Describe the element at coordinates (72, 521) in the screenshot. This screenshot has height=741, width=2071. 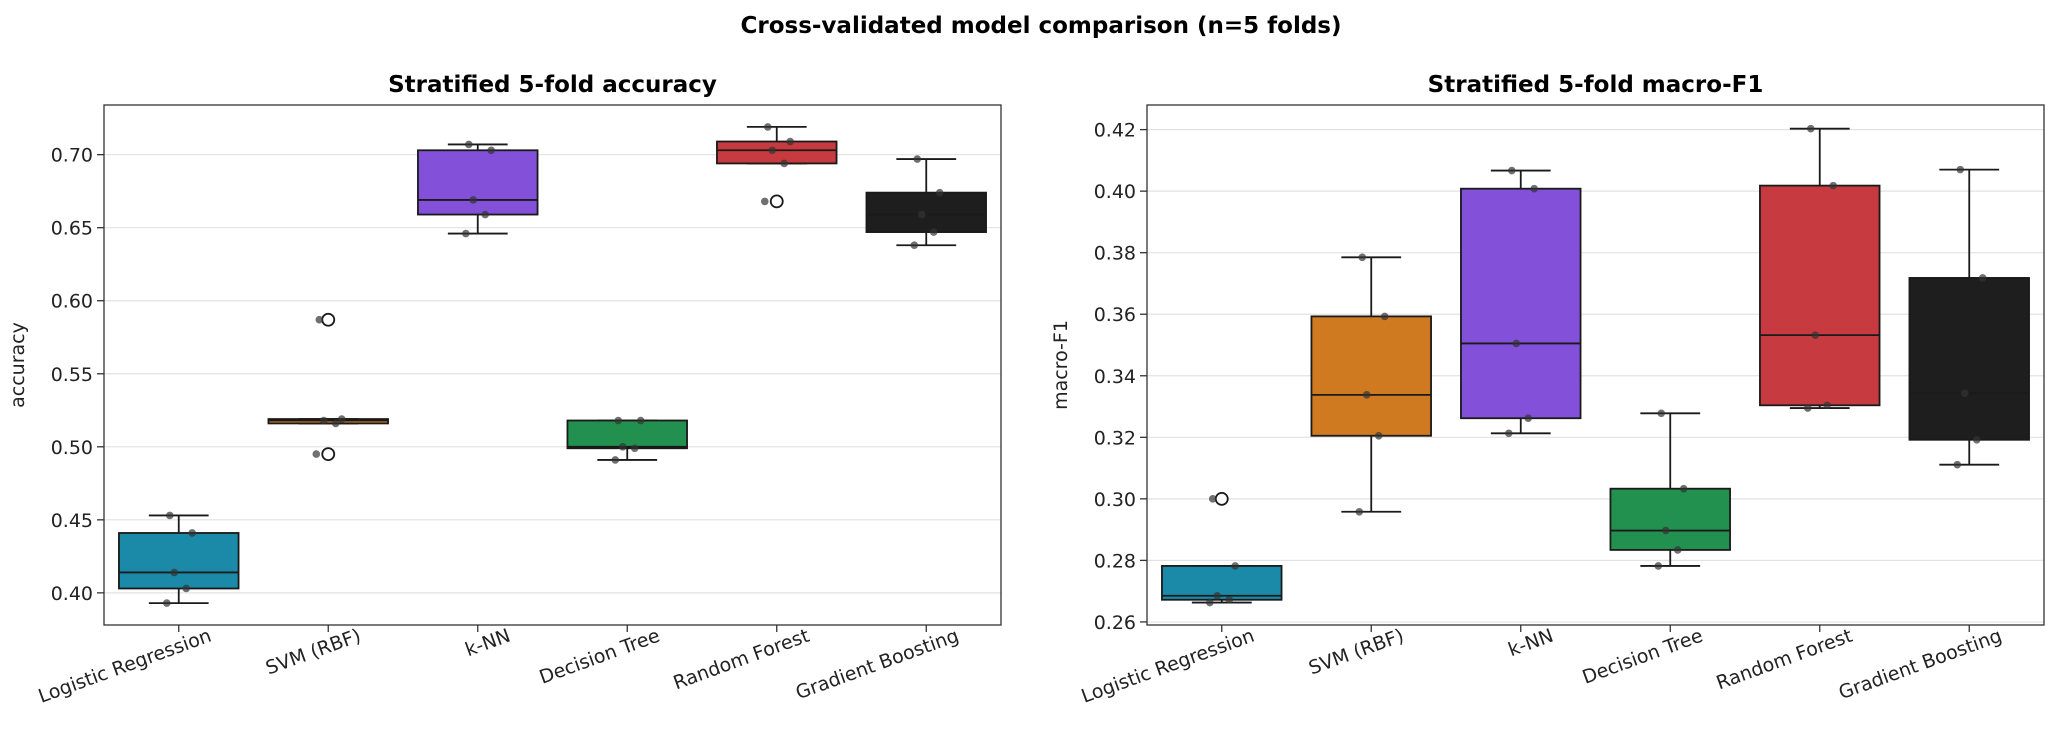
I see `y-tick-label: 0.45` at that location.